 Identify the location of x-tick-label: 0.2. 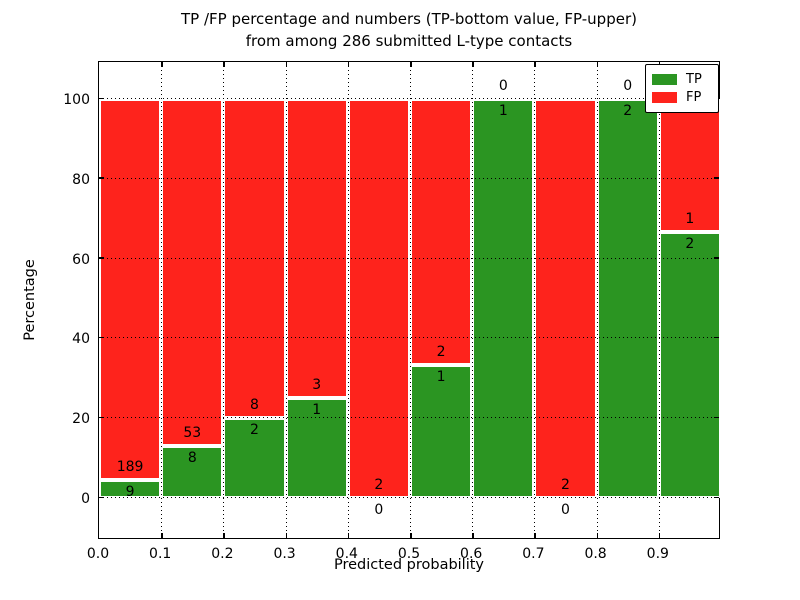
(222, 554).